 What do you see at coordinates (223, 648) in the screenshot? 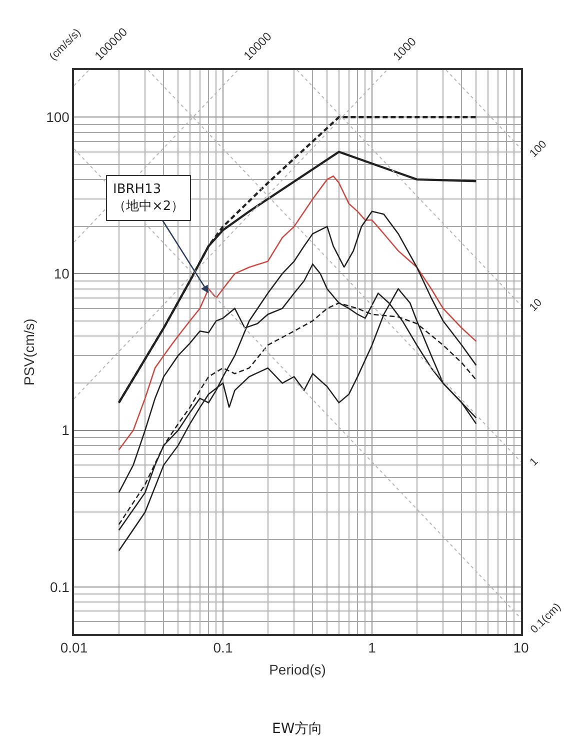
I see `x-tick-label: 0.1` at bounding box center [223, 648].